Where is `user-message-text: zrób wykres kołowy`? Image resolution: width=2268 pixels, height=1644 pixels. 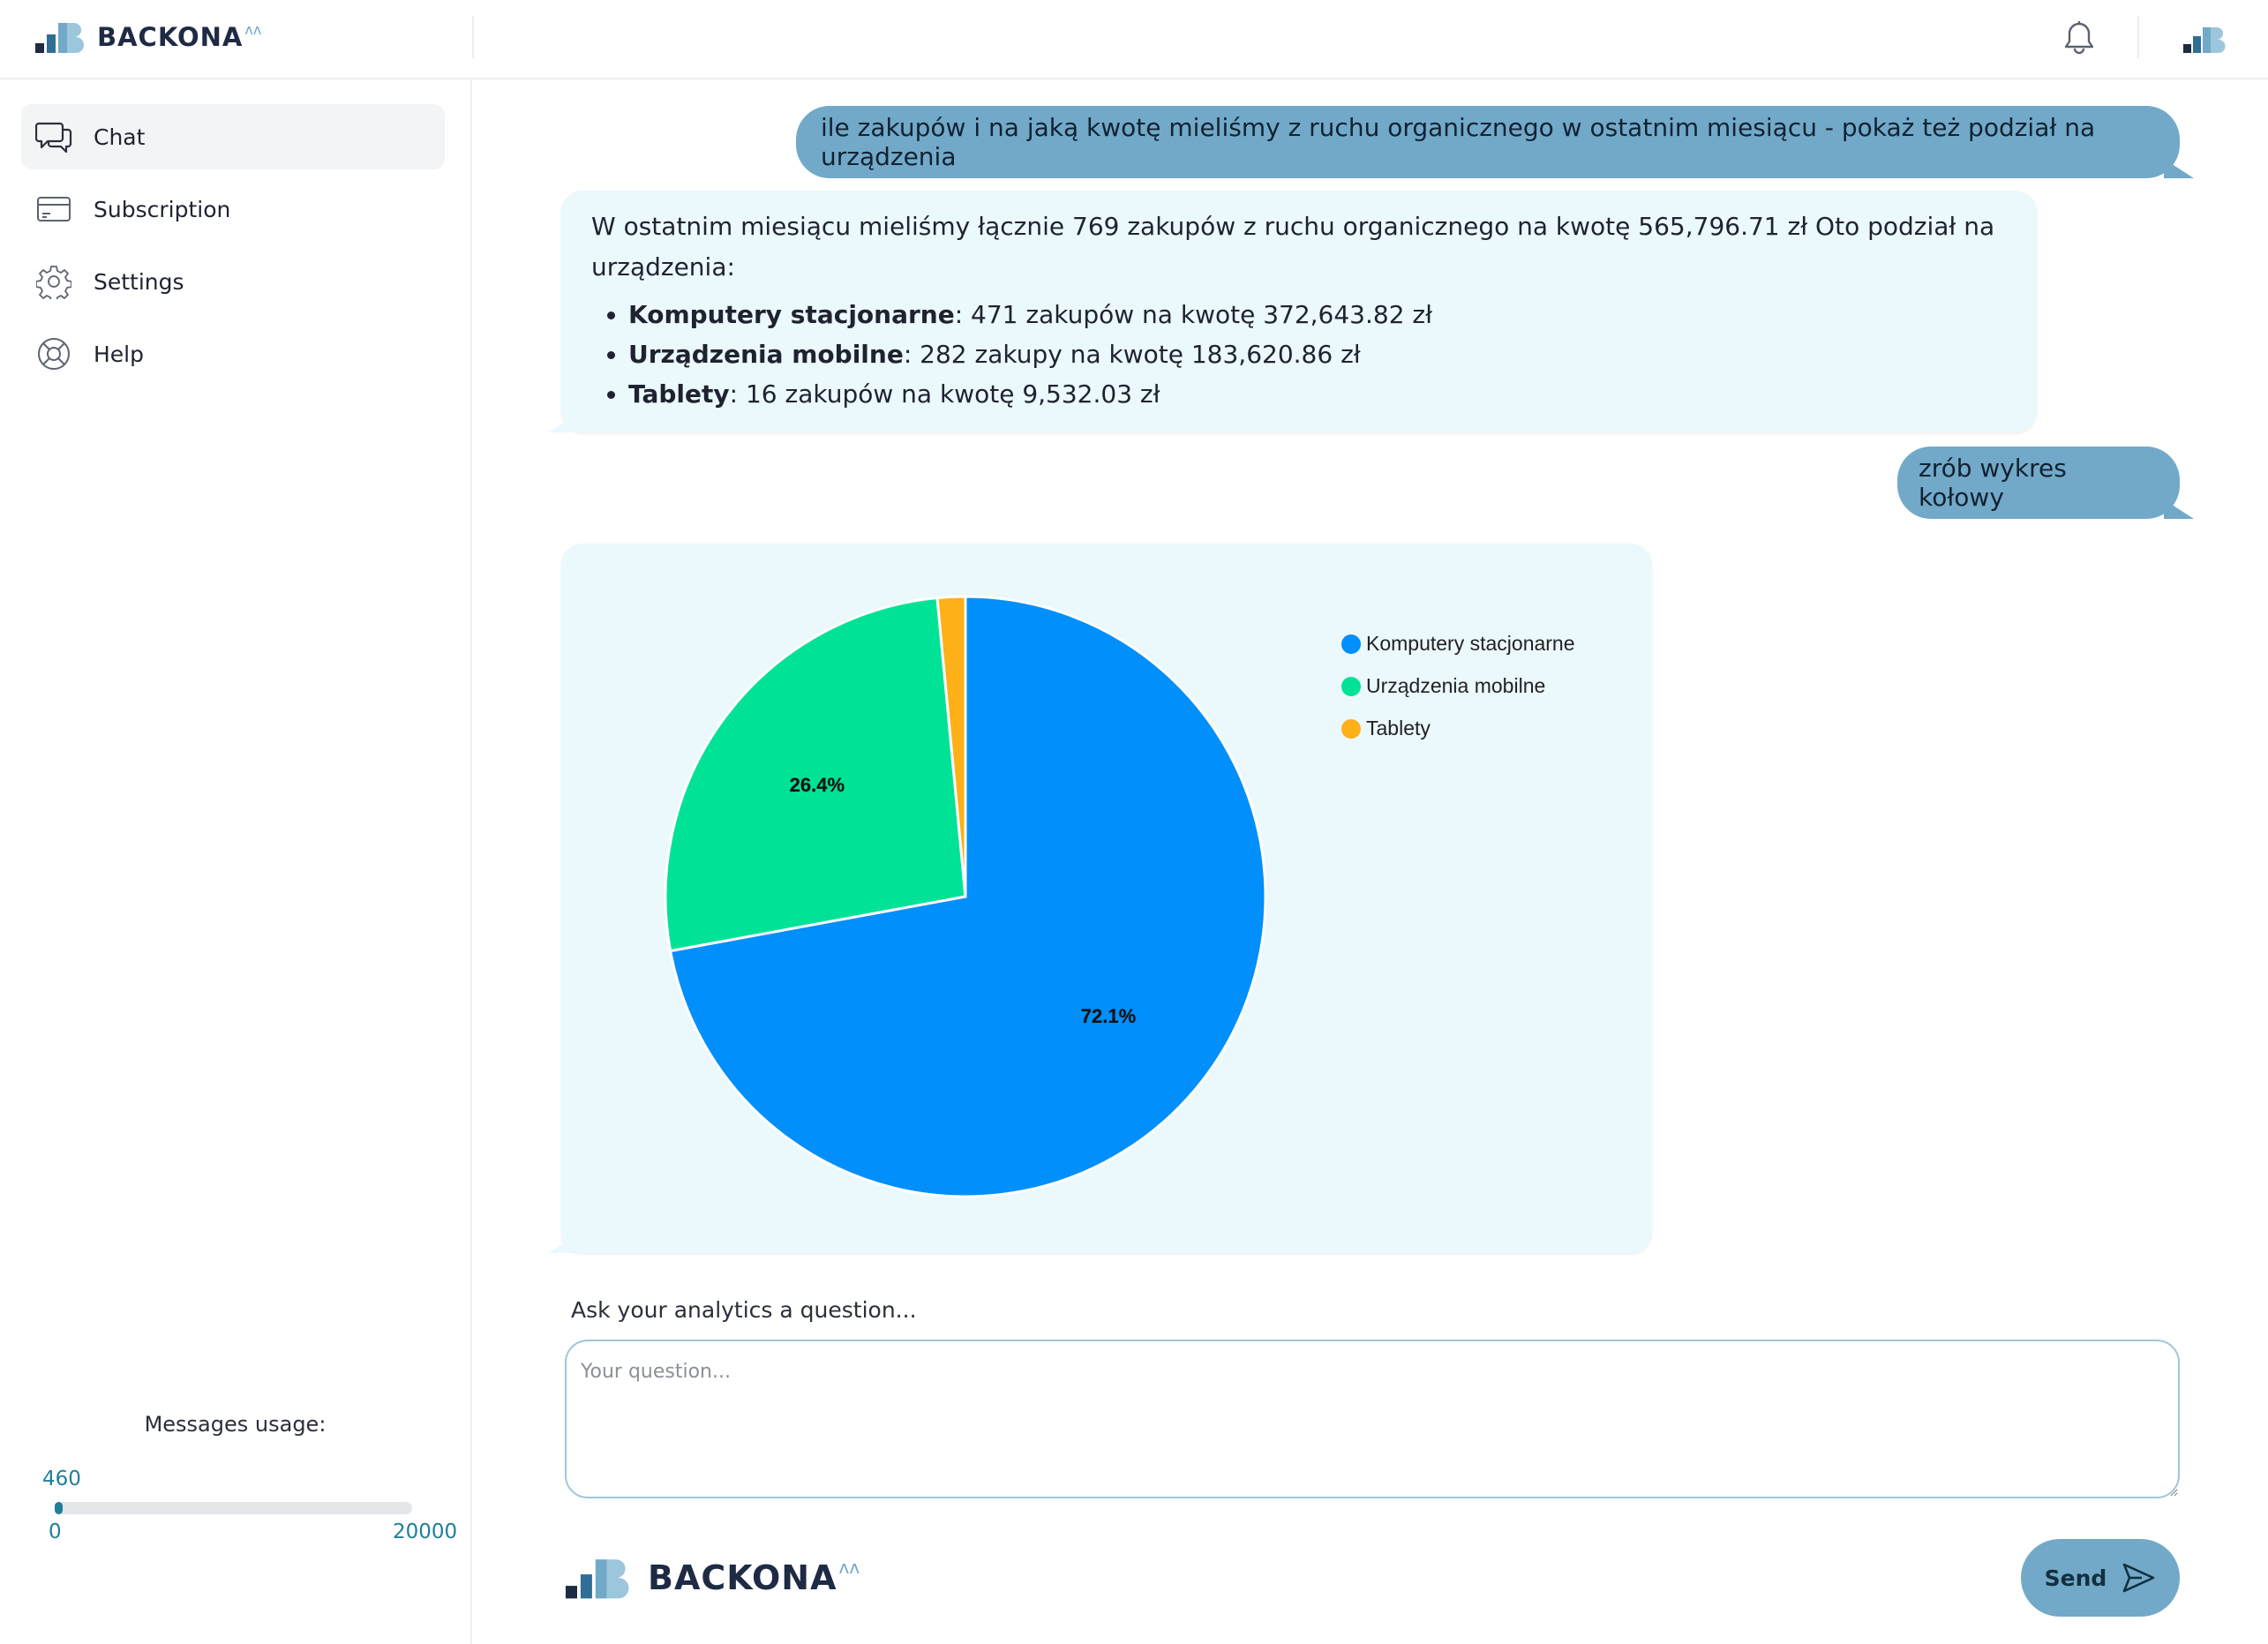 user-message-text: zrób wykres kołowy is located at coordinates (1993, 483).